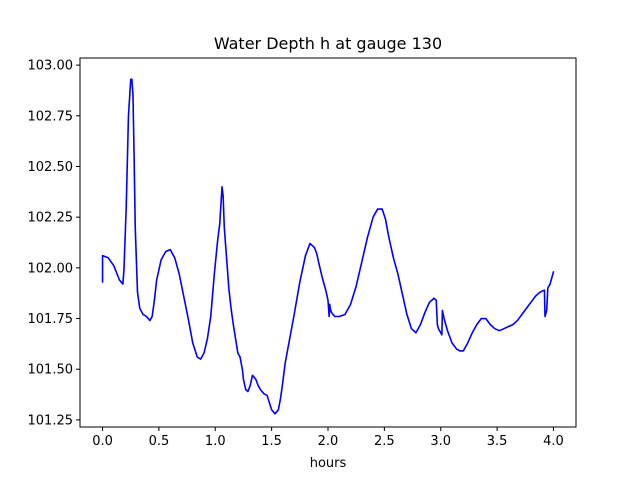 Image resolution: width=640 pixels, height=480 pixels. Describe the element at coordinates (51, 167) in the screenshot. I see `y-tick-label: 102.50` at that location.